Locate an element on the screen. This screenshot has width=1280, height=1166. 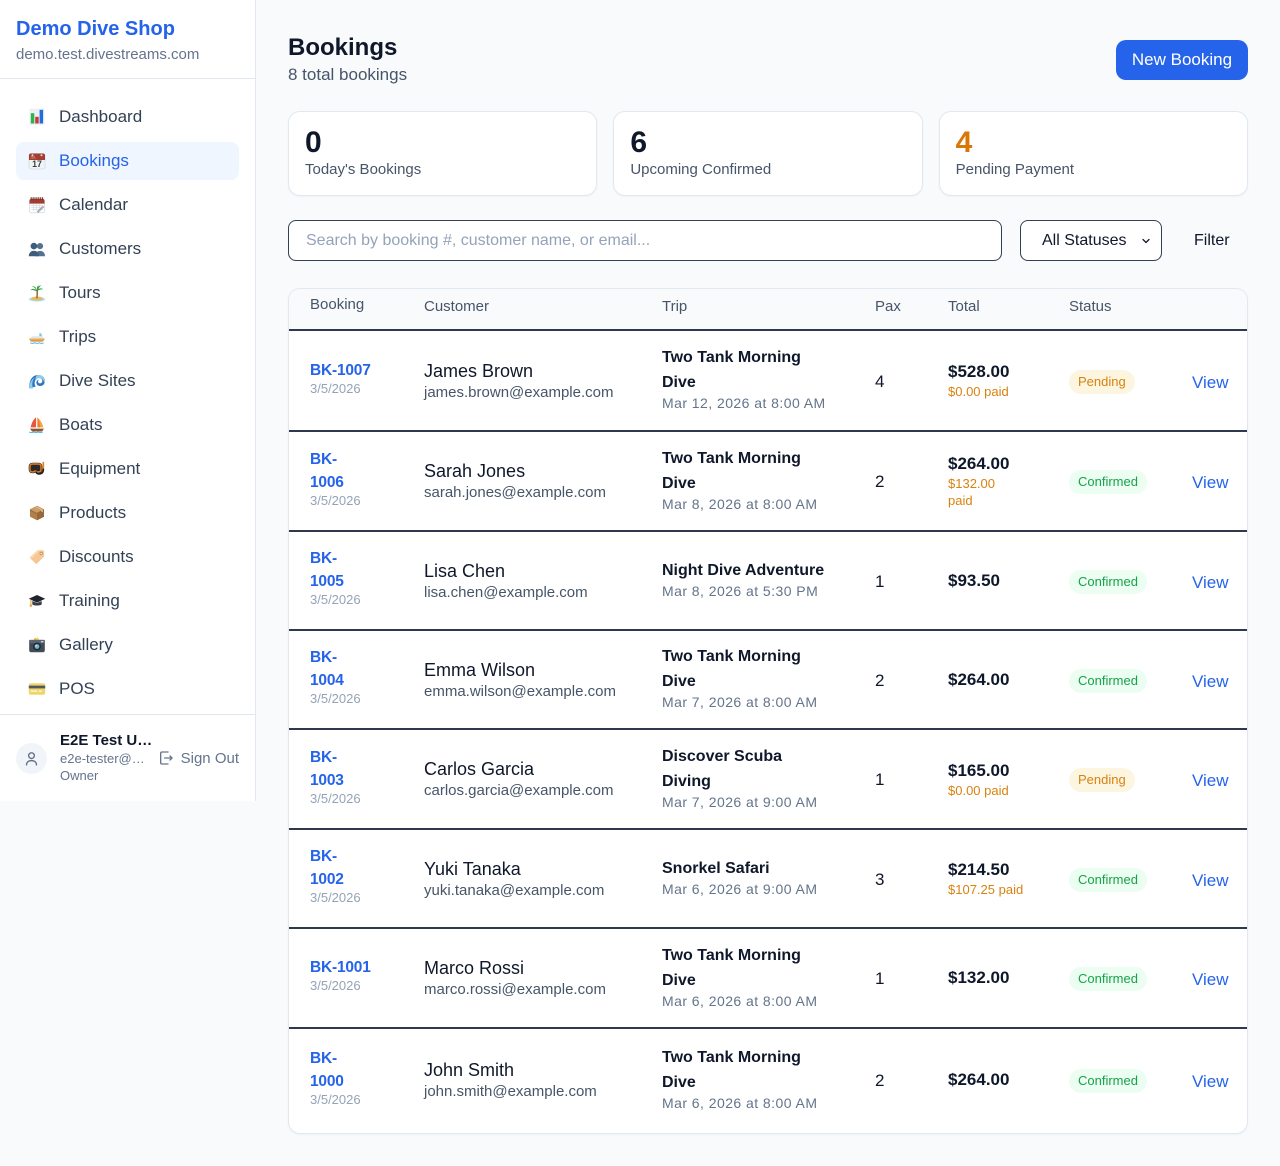
svg-text: JUL is located at coordinates (33, 157).